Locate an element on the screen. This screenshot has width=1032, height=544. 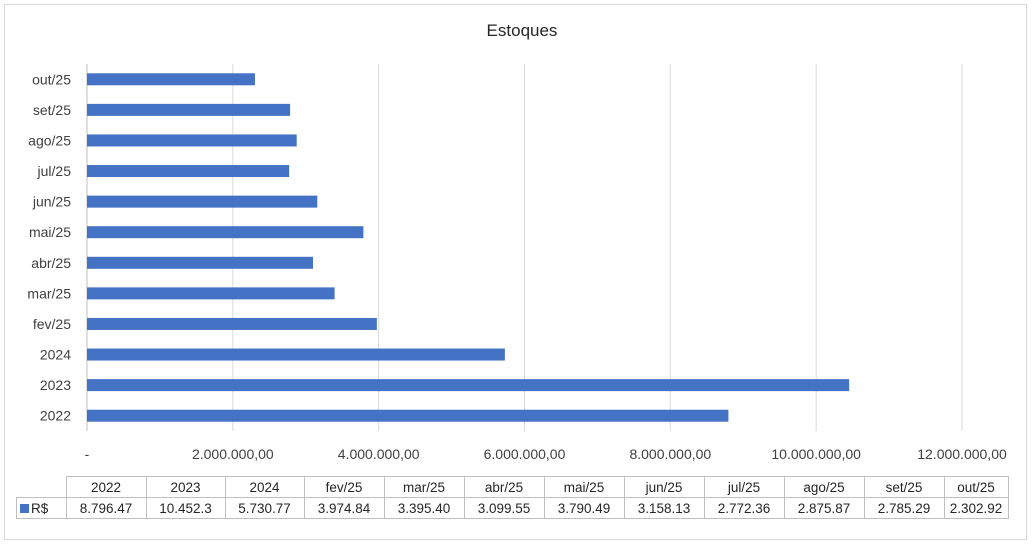
data-table-category: fev/25 is located at coordinates (344, 487).